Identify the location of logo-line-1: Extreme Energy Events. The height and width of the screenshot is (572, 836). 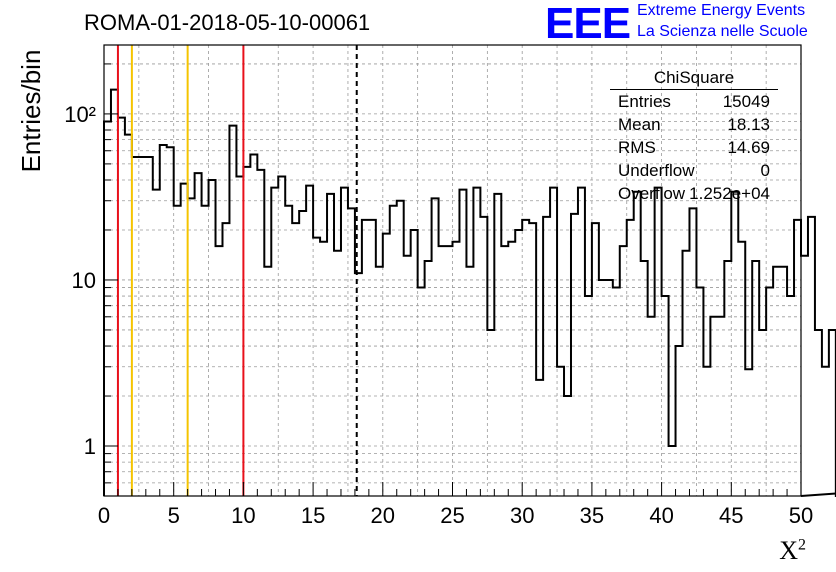
(721, 10).